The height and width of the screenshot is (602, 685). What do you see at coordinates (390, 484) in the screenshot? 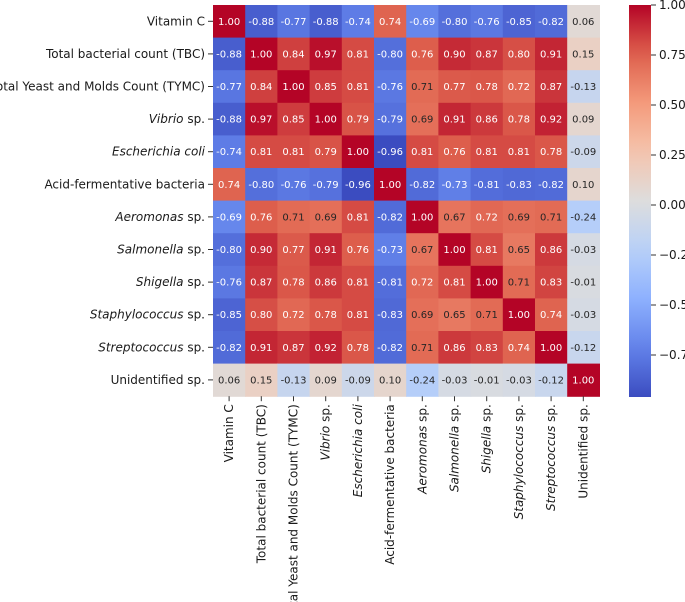
I see `column-label-acid-fermentative-bacteria: Acid-fermentative bacteria` at bounding box center [390, 484].